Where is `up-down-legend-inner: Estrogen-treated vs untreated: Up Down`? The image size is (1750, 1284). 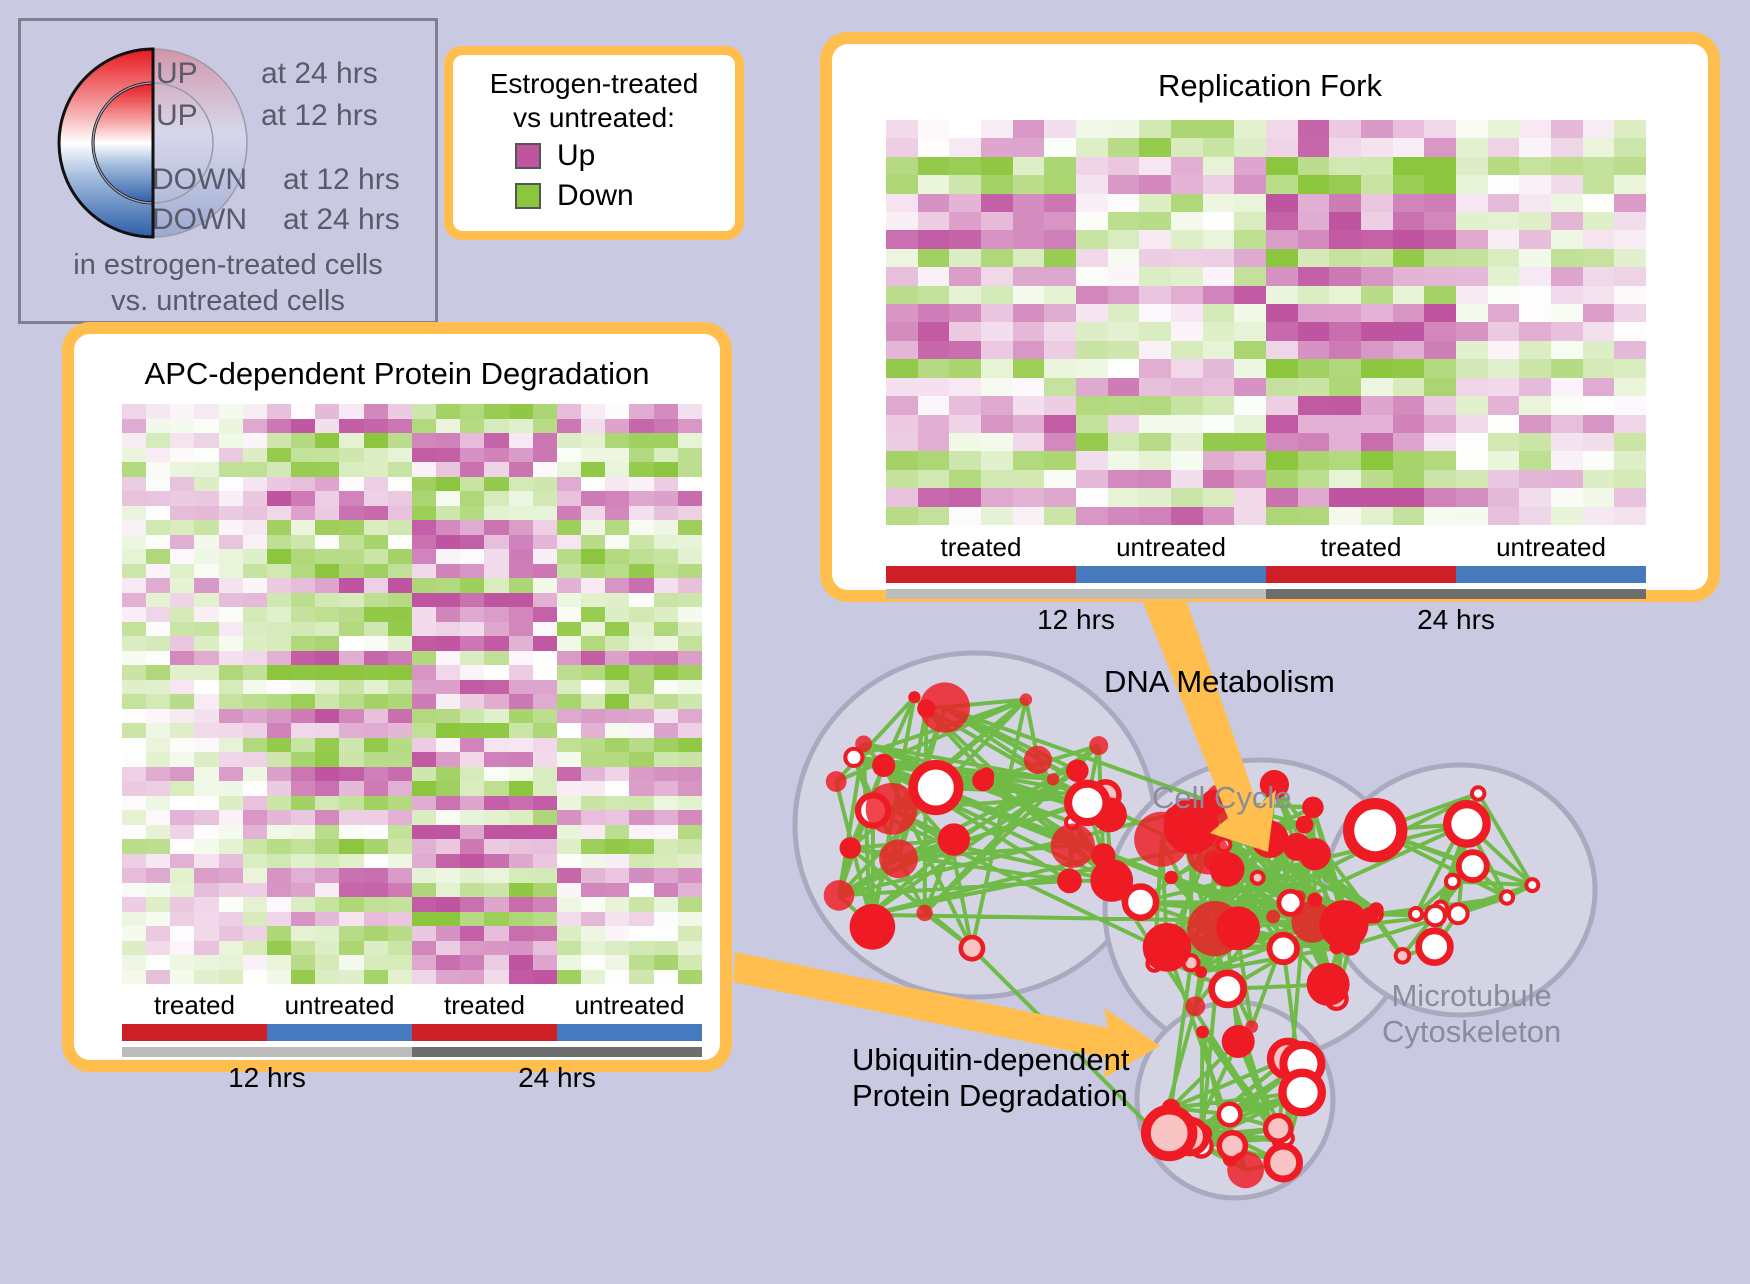 up-down-legend-inner: Estrogen-treated vs untreated: Up Down is located at coordinates (594, 143).